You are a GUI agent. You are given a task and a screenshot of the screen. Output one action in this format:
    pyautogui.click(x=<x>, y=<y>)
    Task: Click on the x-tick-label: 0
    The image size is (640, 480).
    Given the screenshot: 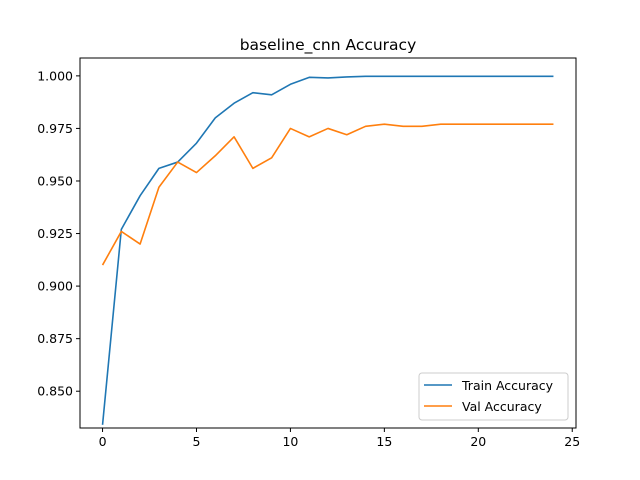 What is the action you would take?
    pyautogui.click(x=103, y=441)
    